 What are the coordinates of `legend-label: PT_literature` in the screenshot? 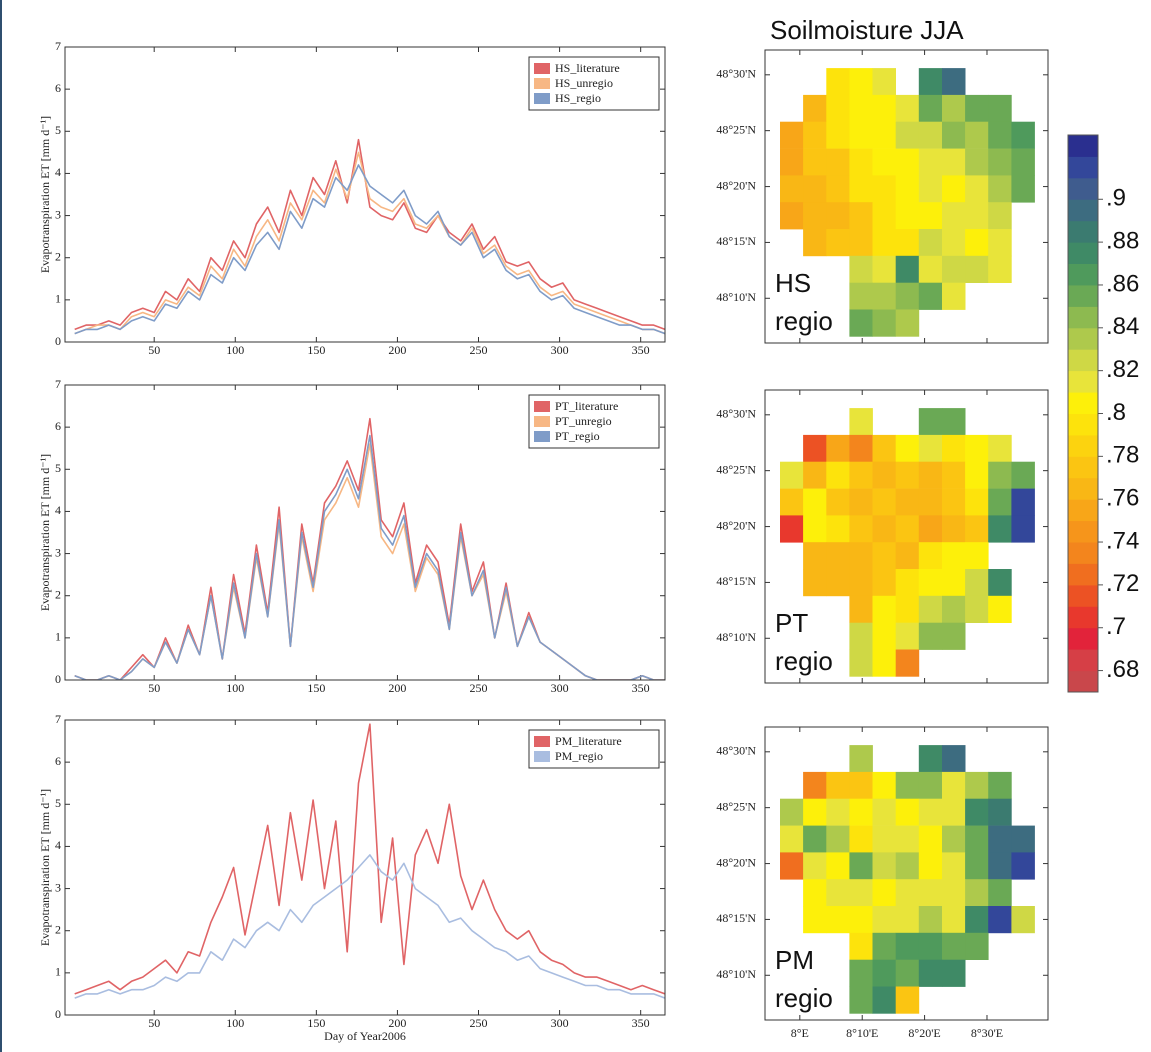 It's located at (586, 406).